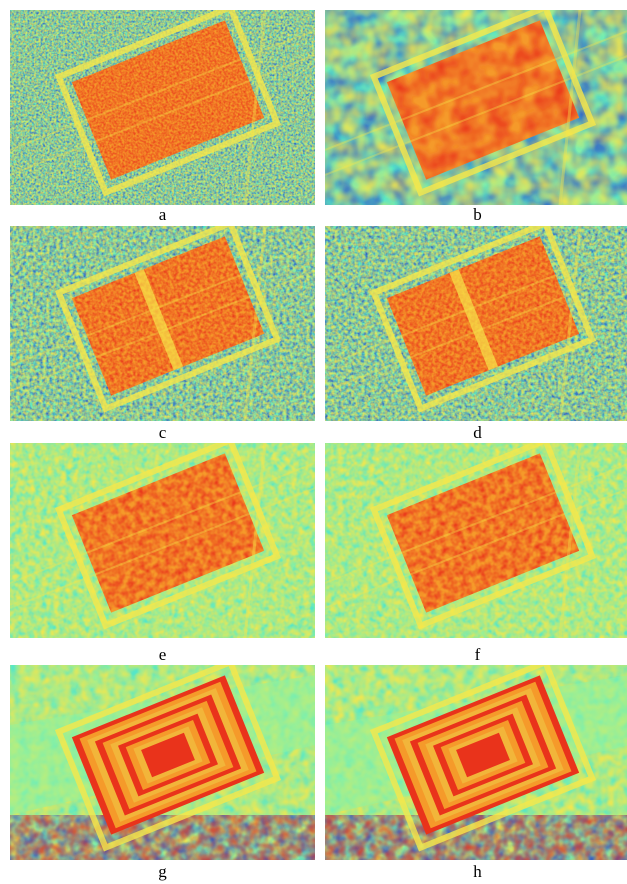  I want to click on panel-g, so click(162, 762).